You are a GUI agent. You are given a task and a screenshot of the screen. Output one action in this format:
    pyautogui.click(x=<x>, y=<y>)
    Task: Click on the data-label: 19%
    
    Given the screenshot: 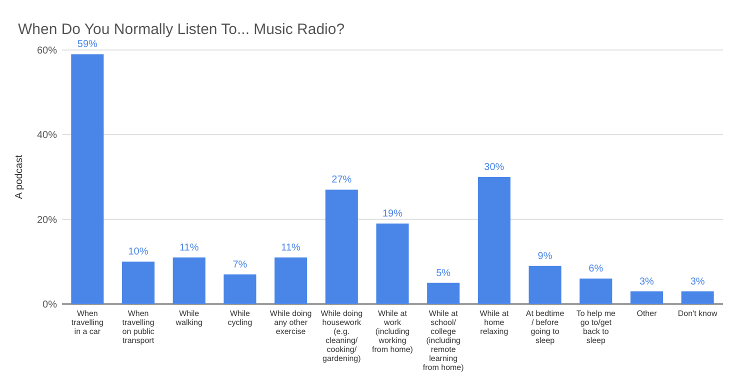 What is the action you would take?
    pyautogui.click(x=392, y=214)
    